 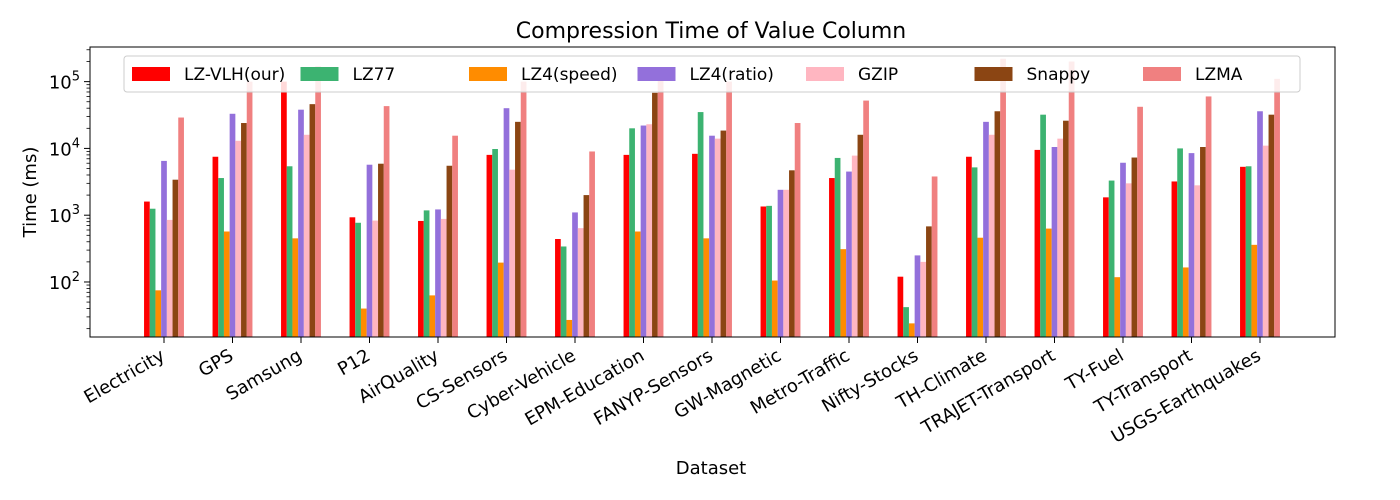 I want to click on y-axis-label: Time (ms), so click(x=30, y=193).